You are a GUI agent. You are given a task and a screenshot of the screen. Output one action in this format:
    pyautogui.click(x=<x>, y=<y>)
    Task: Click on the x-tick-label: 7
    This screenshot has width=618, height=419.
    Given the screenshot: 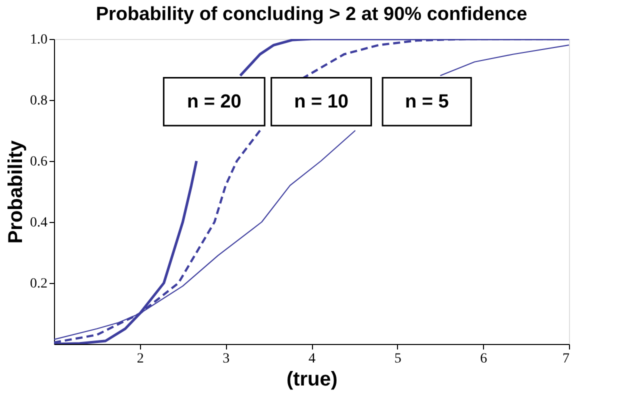 What is the action you would take?
    pyautogui.click(x=566, y=359)
    